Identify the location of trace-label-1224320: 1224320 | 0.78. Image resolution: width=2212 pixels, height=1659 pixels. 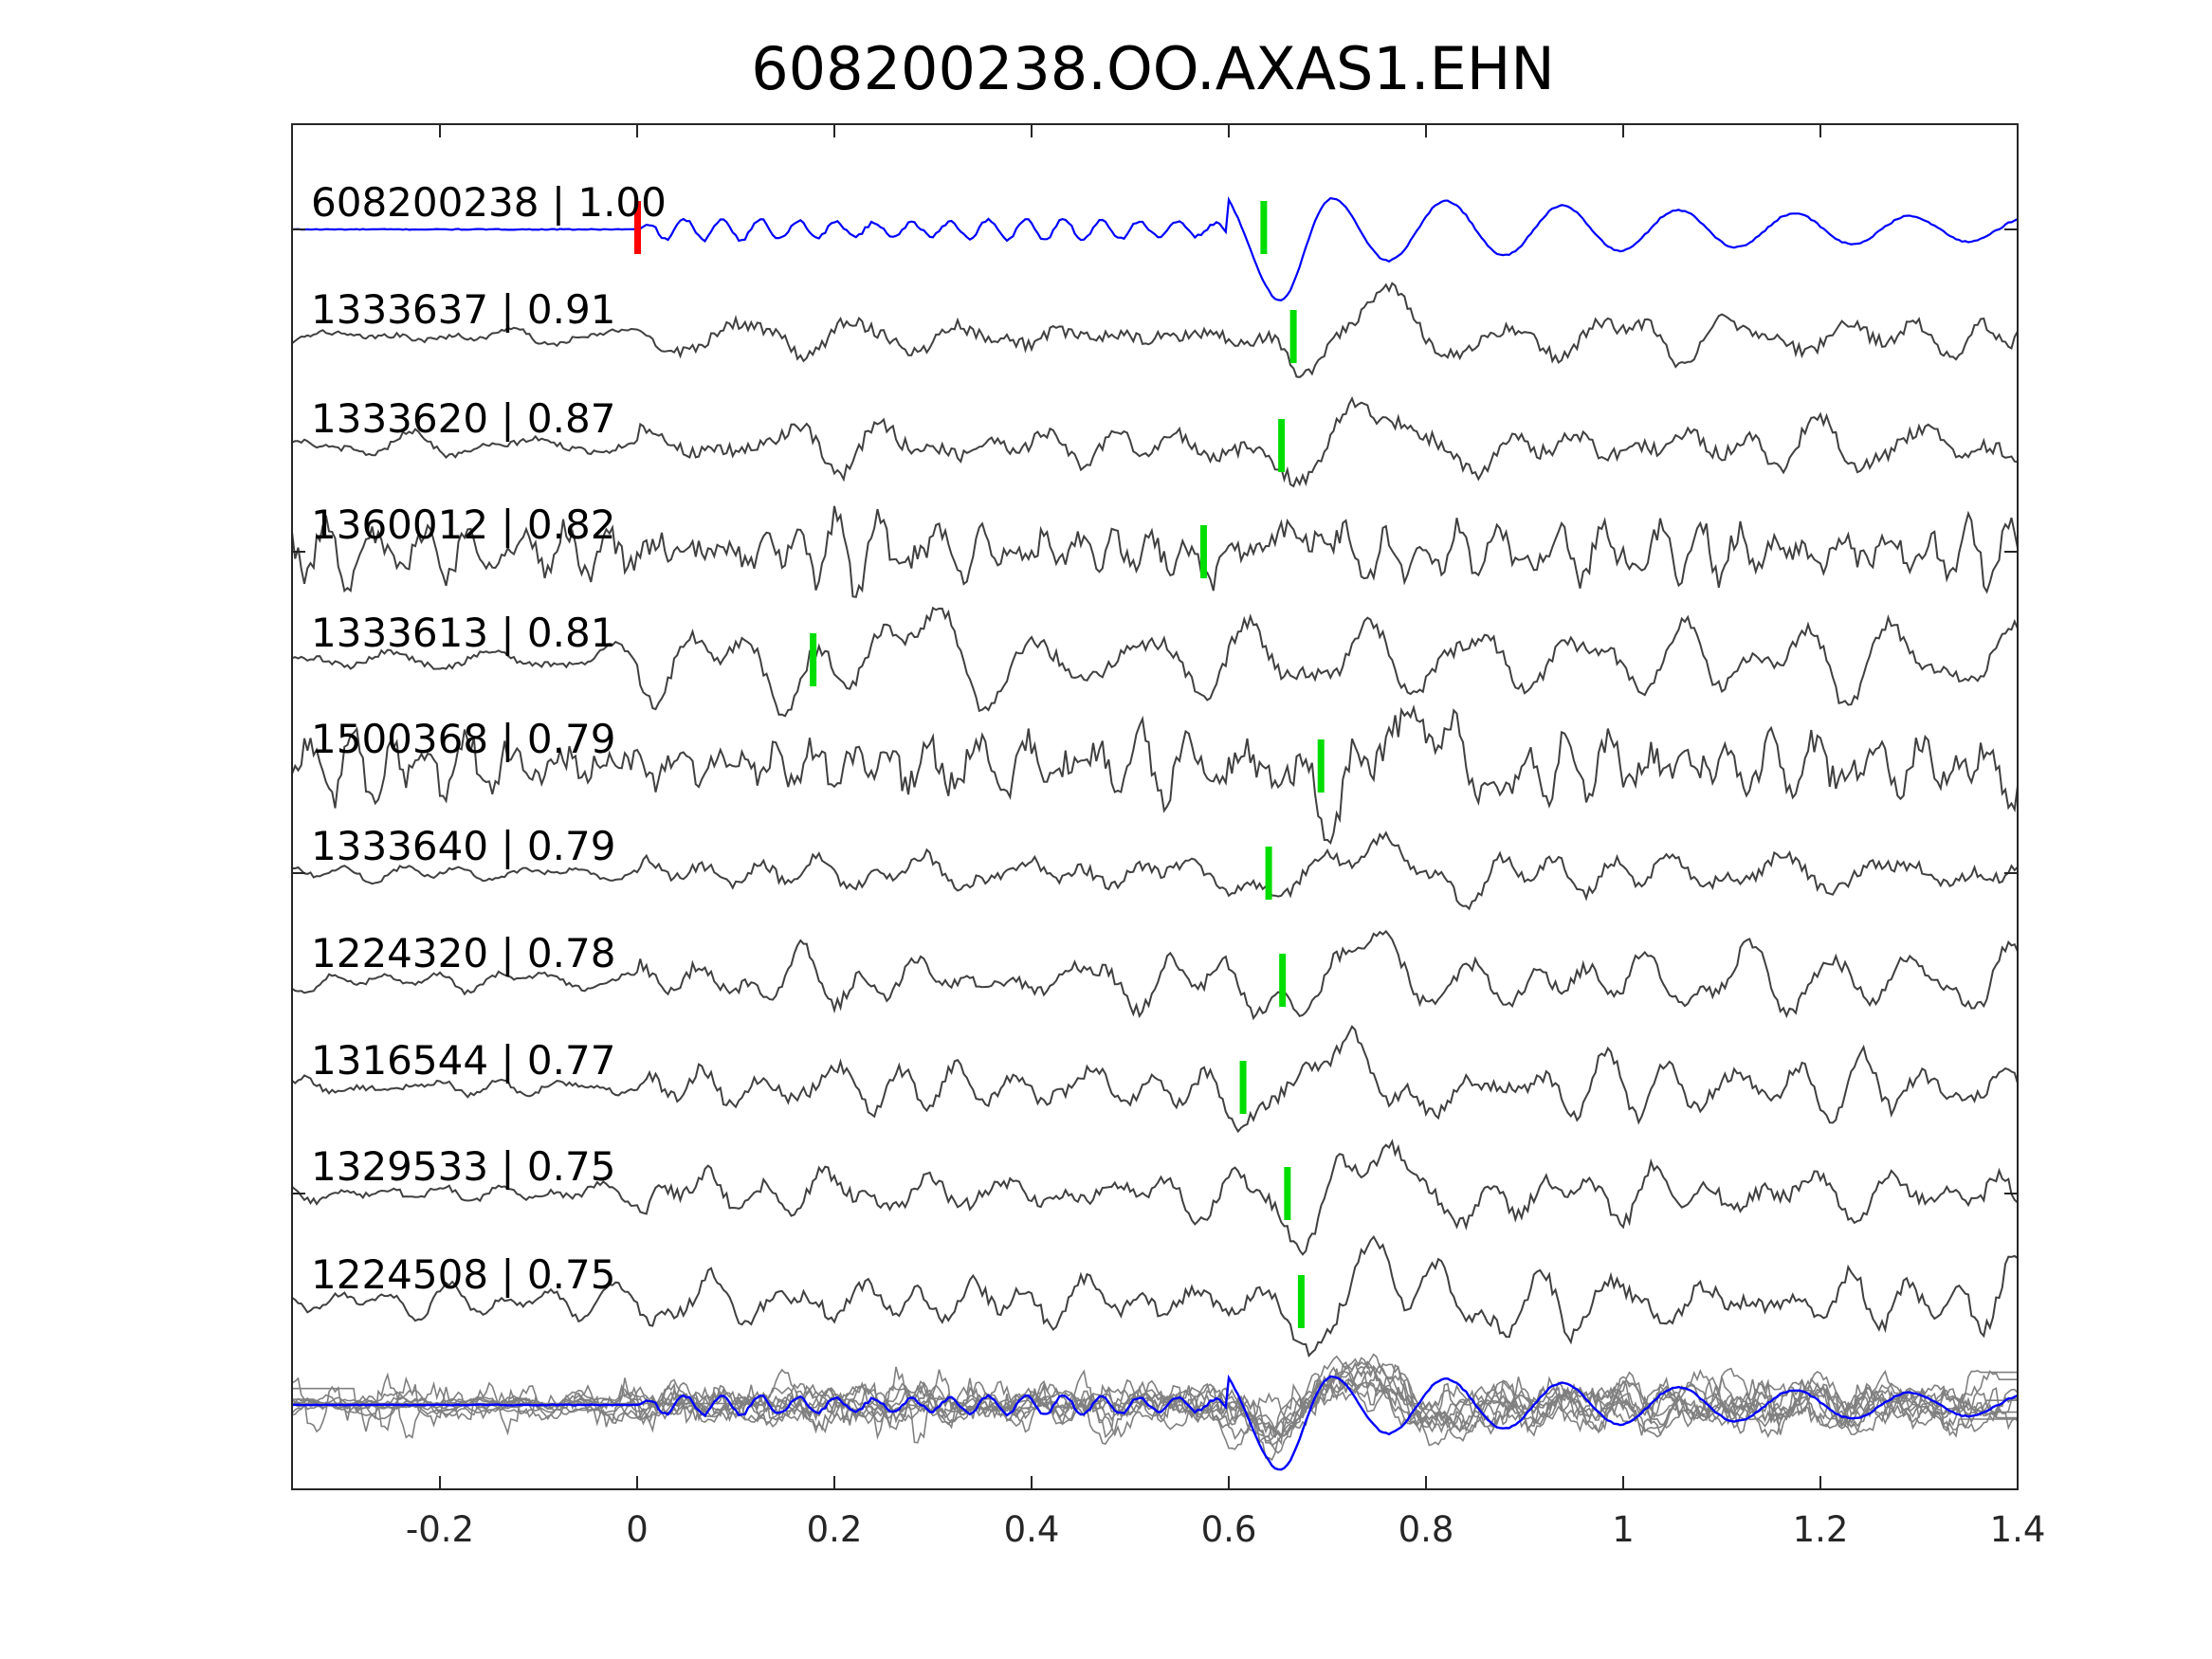
(463, 953).